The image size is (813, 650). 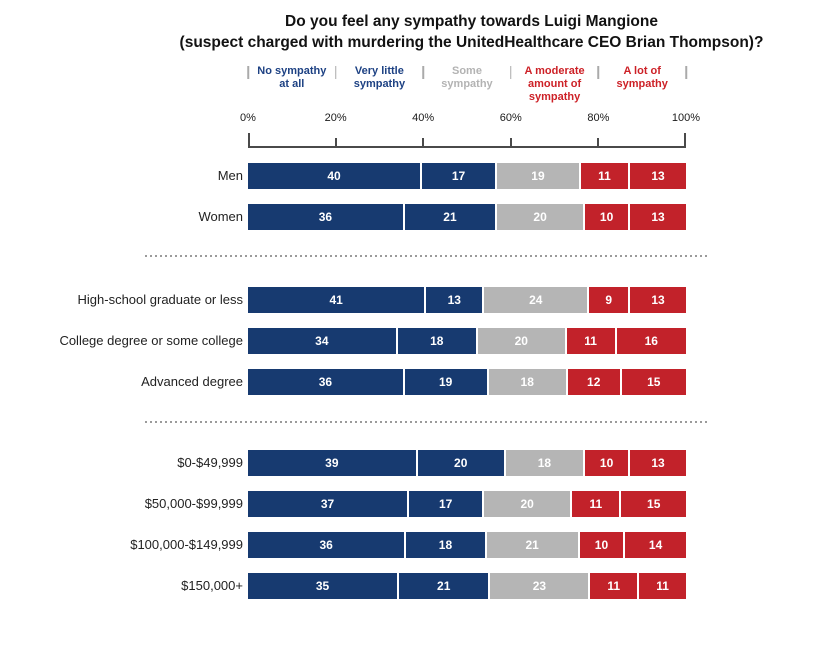 What do you see at coordinates (335, 118) in the screenshot?
I see `x-axis-tick-label: 20%` at bounding box center [335, 118].